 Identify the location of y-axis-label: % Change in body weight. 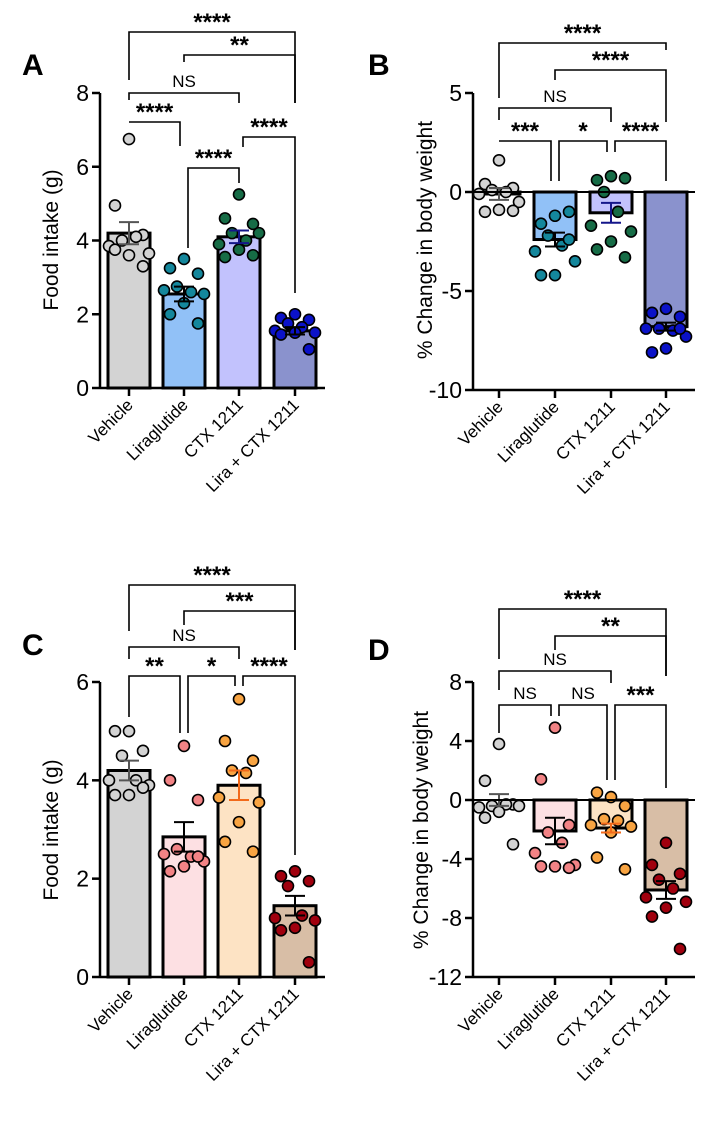
(421, 830).